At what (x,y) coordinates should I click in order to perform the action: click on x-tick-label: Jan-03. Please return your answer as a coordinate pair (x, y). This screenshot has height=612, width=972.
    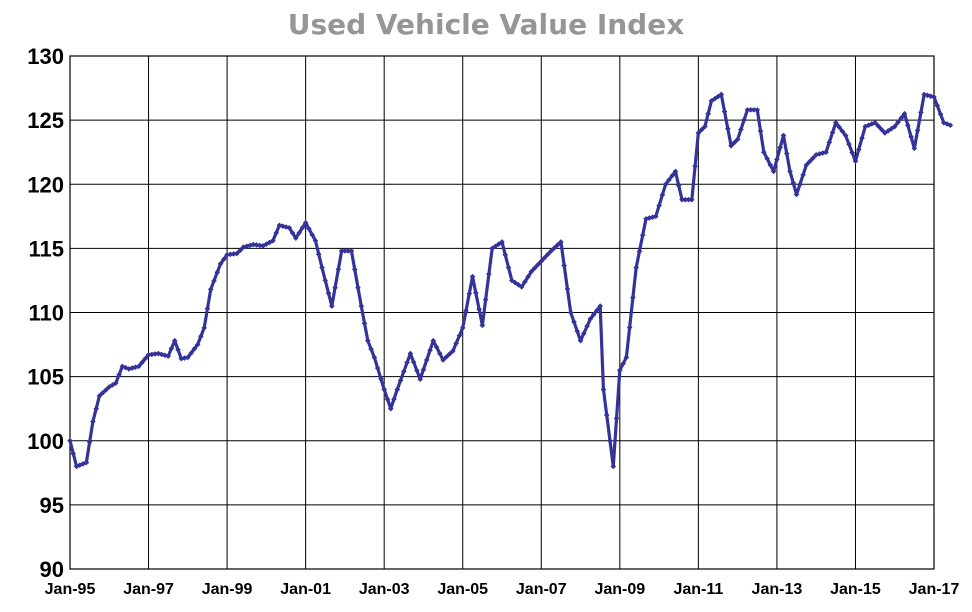
    Looking at the image, I should click on (384, 589).